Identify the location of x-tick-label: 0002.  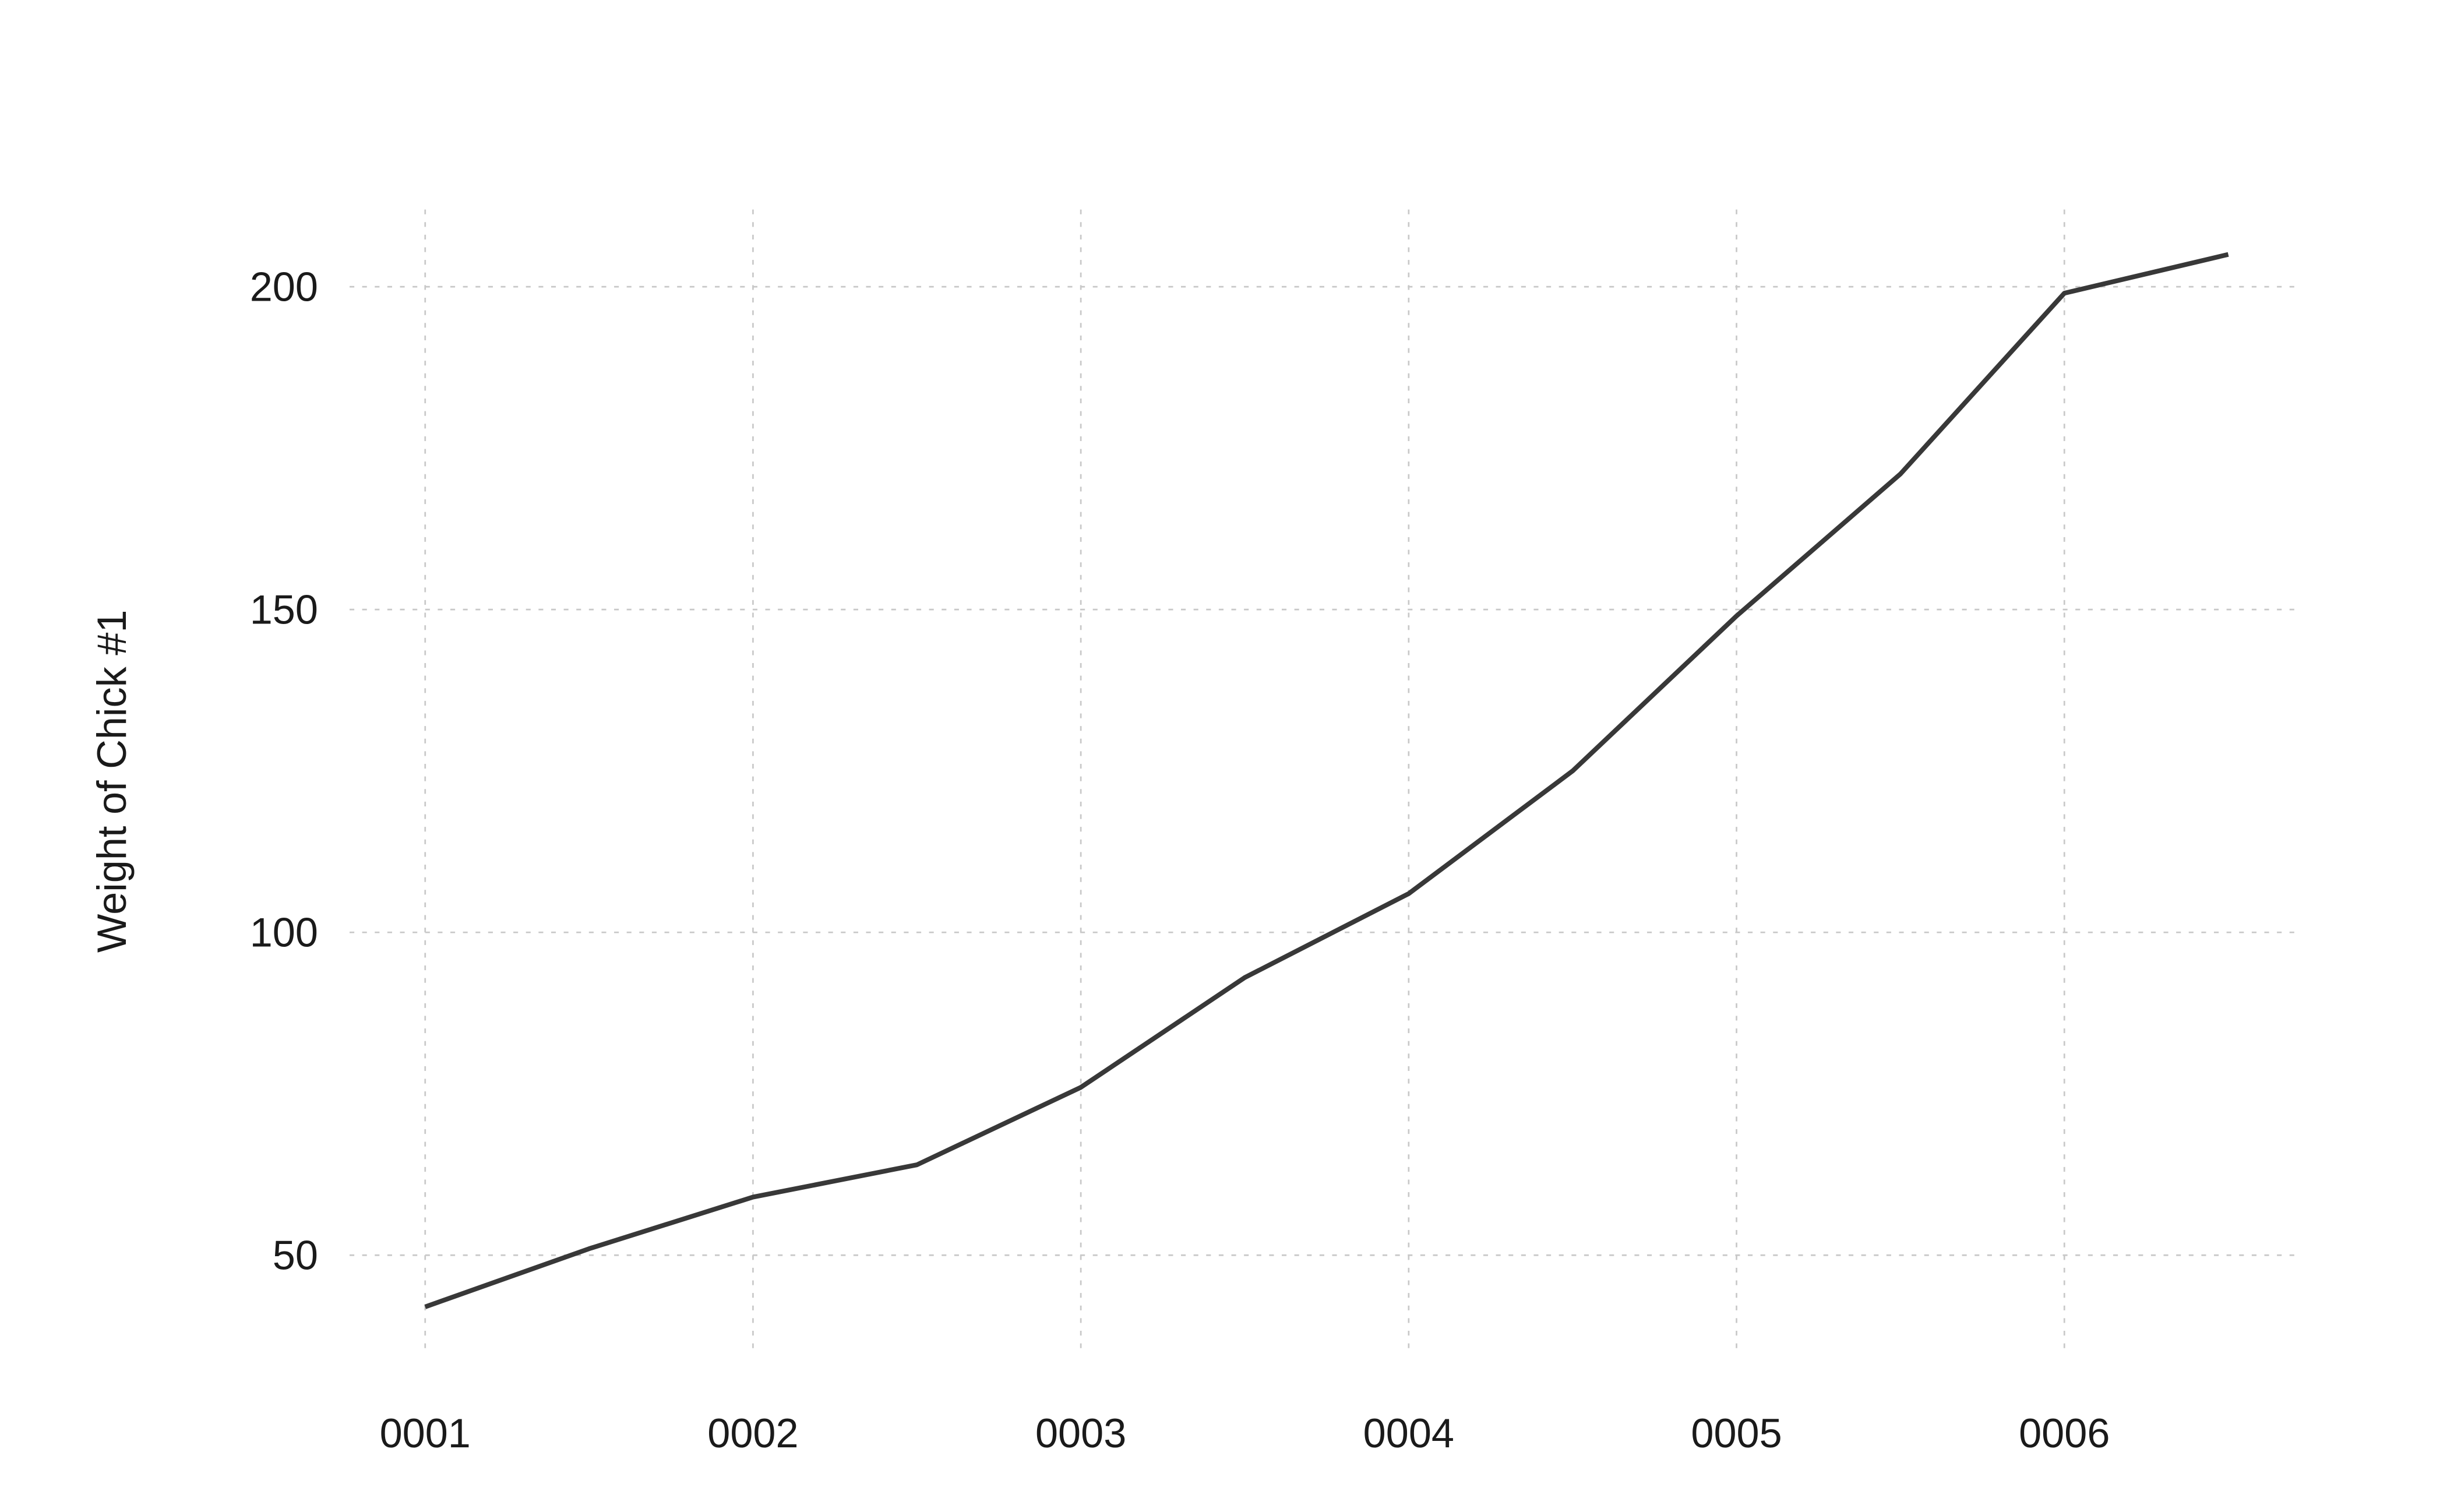
(752, 1433).